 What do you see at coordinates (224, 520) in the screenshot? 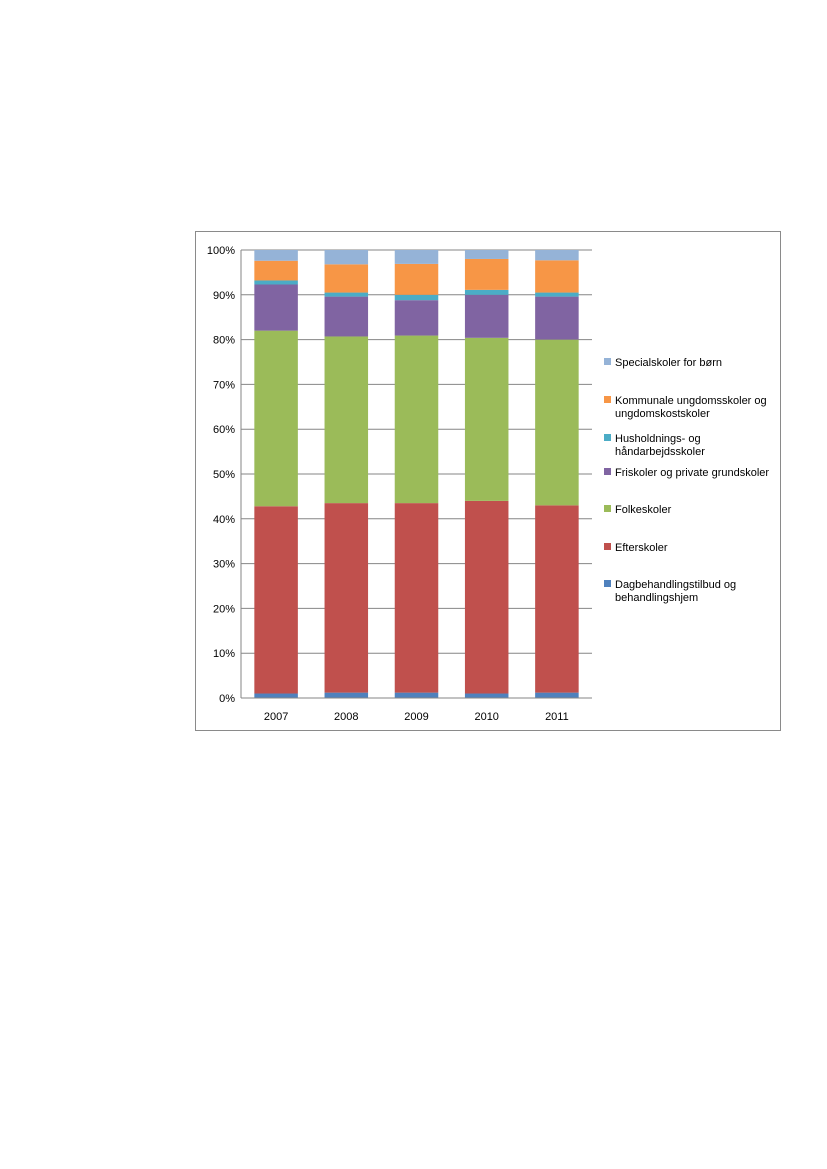
I see `y-tick-label: 40%` at bounding box center [224, 520].